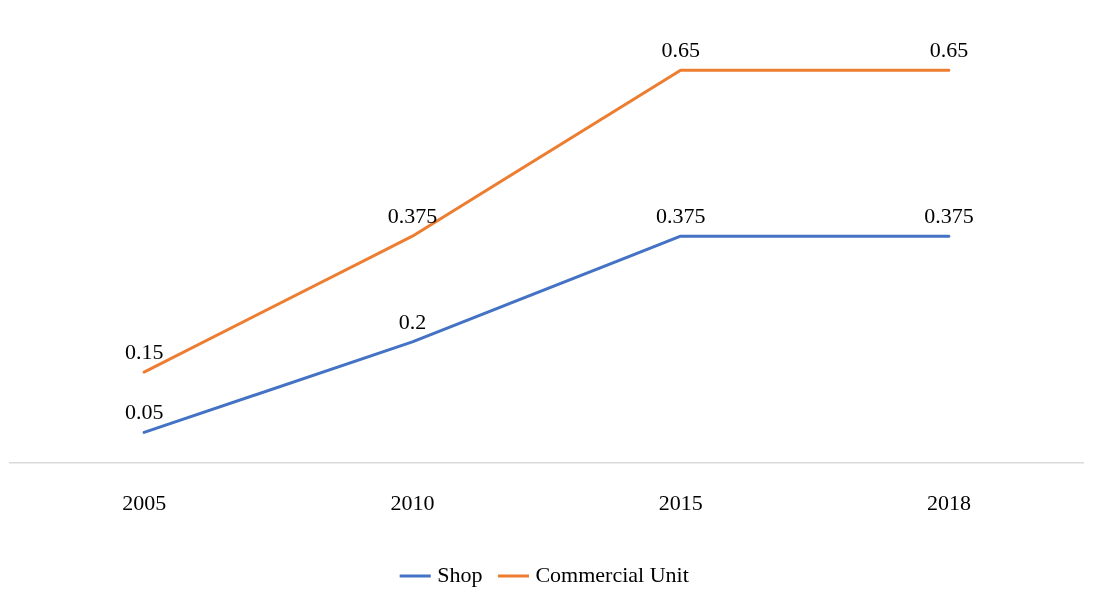 Image resolution: width=1093 pixels, height=602 pixels. Describe the element at coordinates (948, 502) in the screenshot. I see `x-tick-label: 2018` at that location.